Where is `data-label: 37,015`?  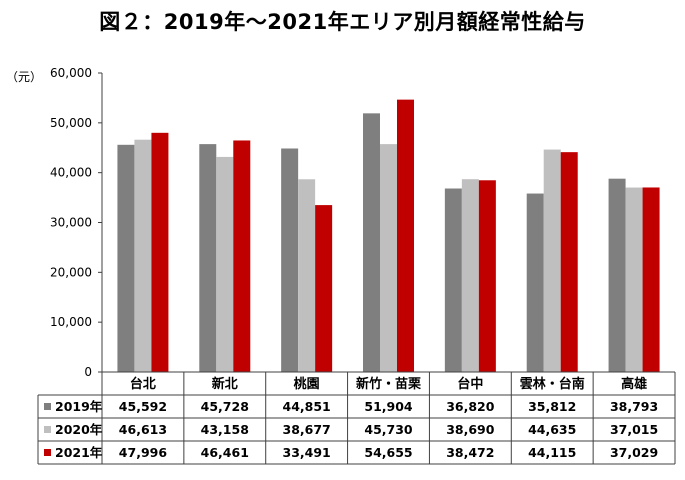 data-label: 37,015 is located at coordinates (634, 429).